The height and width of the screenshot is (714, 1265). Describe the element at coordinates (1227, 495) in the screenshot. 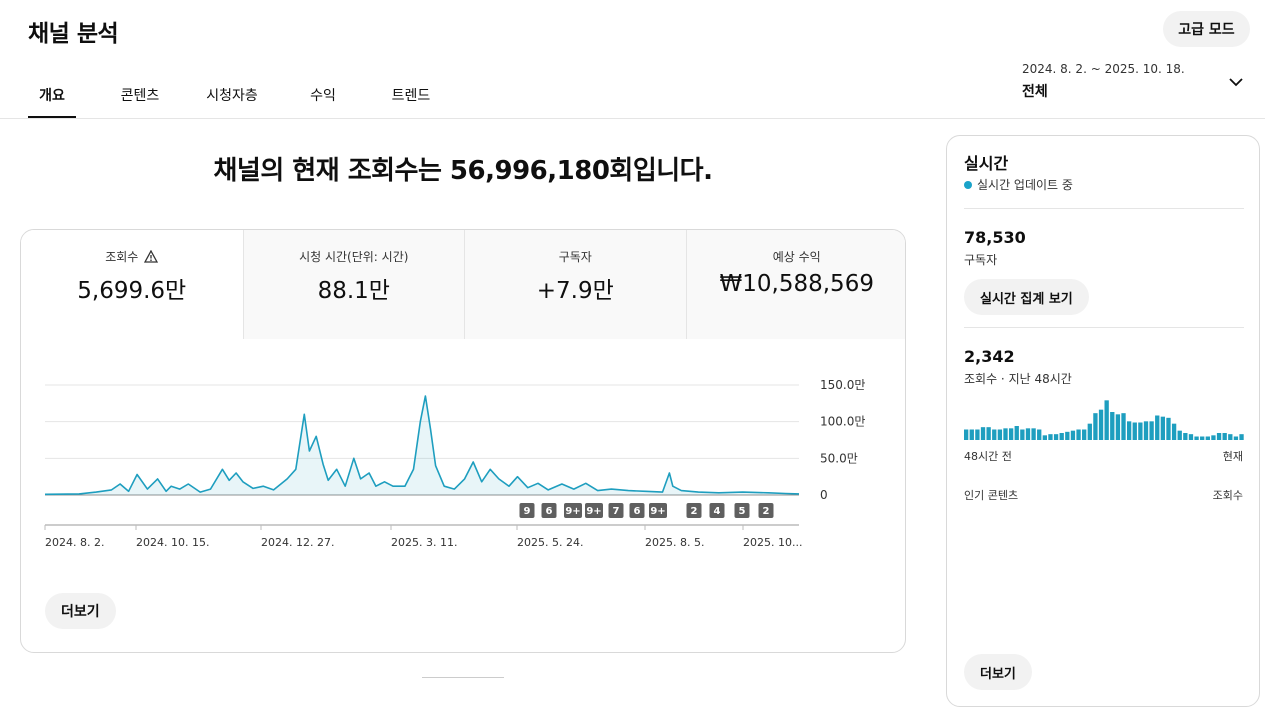

I see `popular-metric-label: 조회수` at that location.